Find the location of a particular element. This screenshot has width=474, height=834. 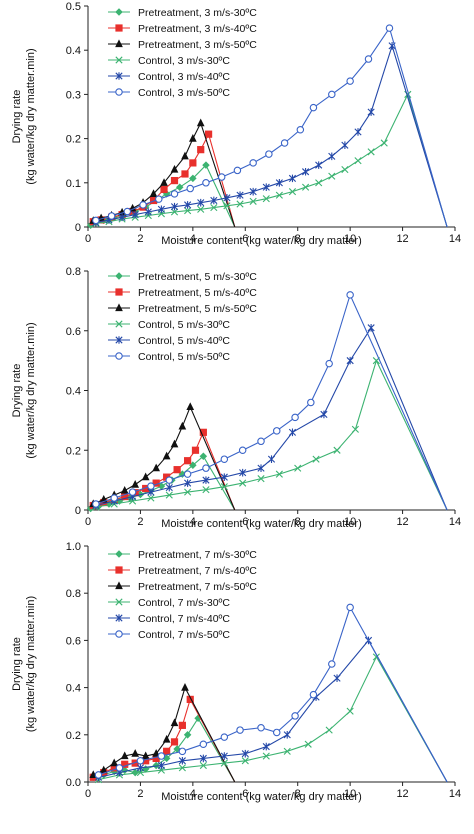

legend-label: Pretreatment, 3 m/s-40ºC is located at coordinates (197, 29).